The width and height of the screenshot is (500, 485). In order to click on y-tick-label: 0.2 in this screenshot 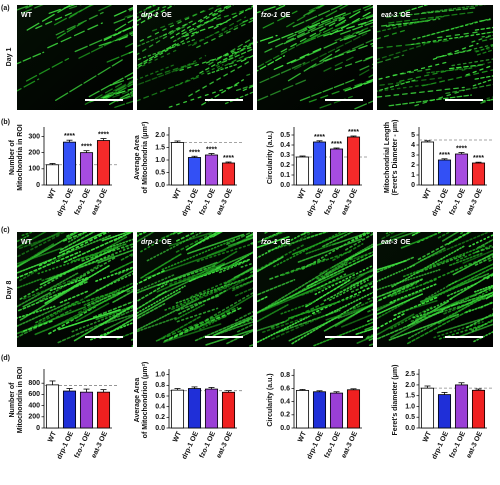, I will do `click(160, 417)`.